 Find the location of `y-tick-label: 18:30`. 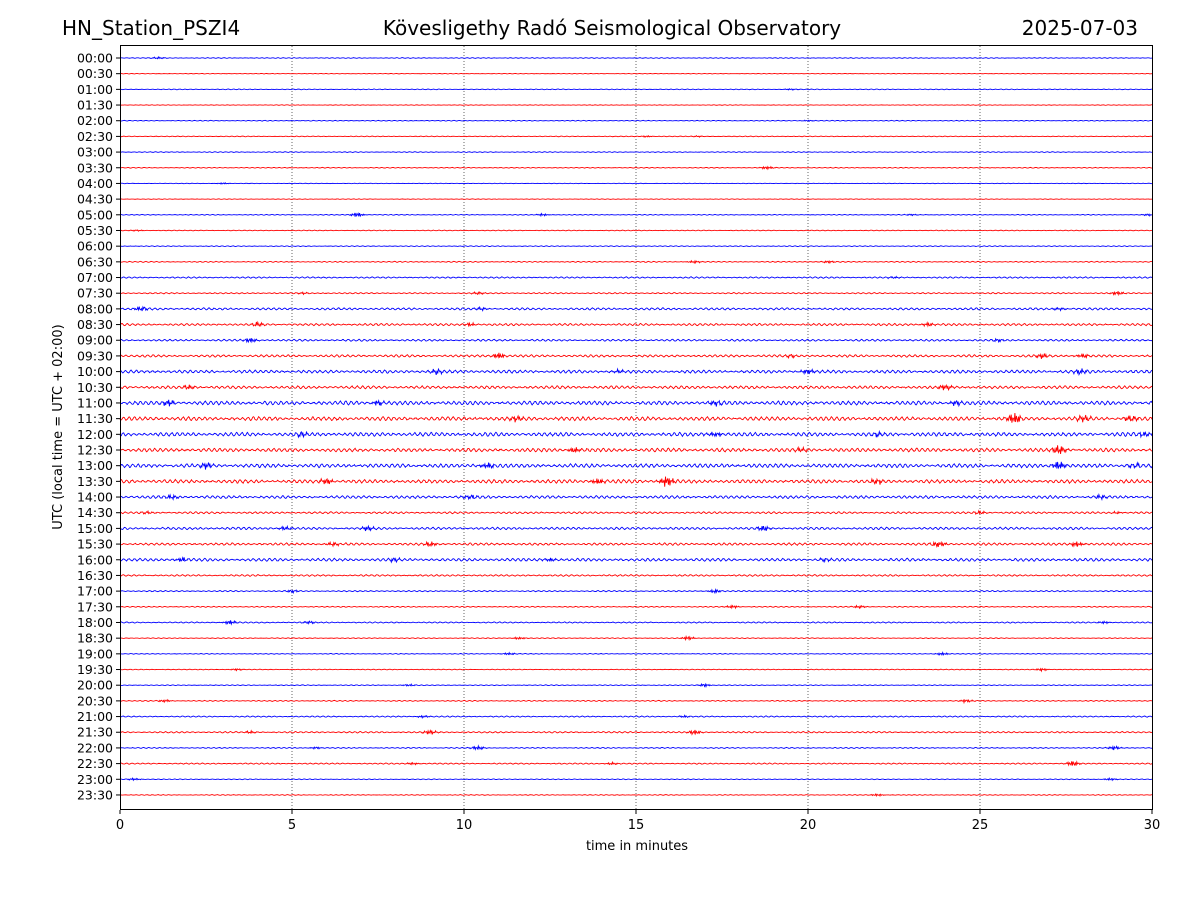

y-tick-label: 18:30 is located at coordinates (95, 638).